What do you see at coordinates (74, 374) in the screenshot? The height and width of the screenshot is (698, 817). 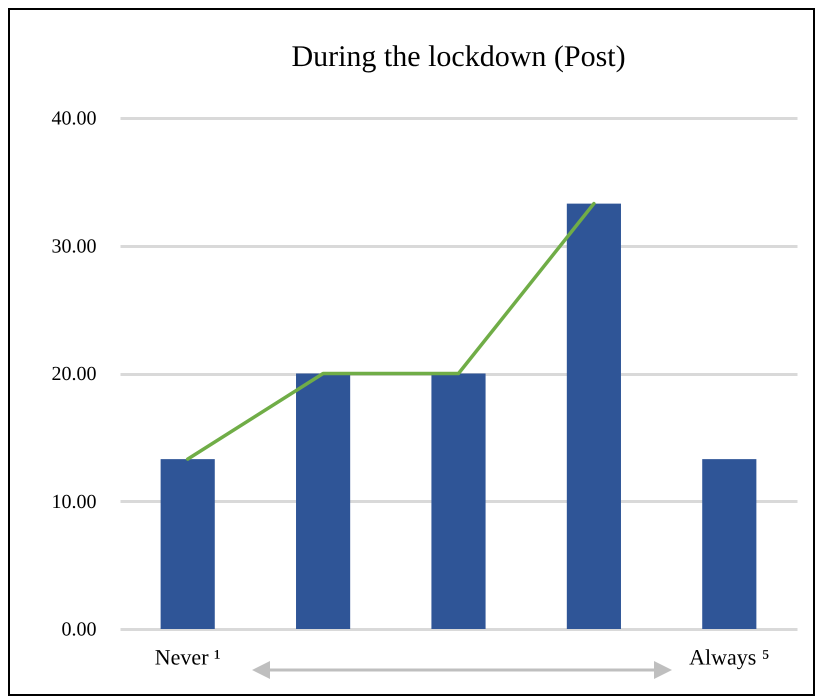 I see `y-tick-label: 20.00` at bounding box center [74, 374].